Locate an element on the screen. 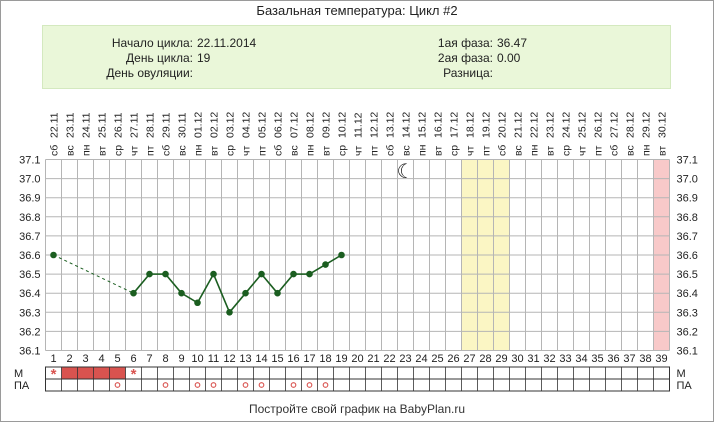  y-tick-right-label: 36.8 is located at coordinates (687, 218).